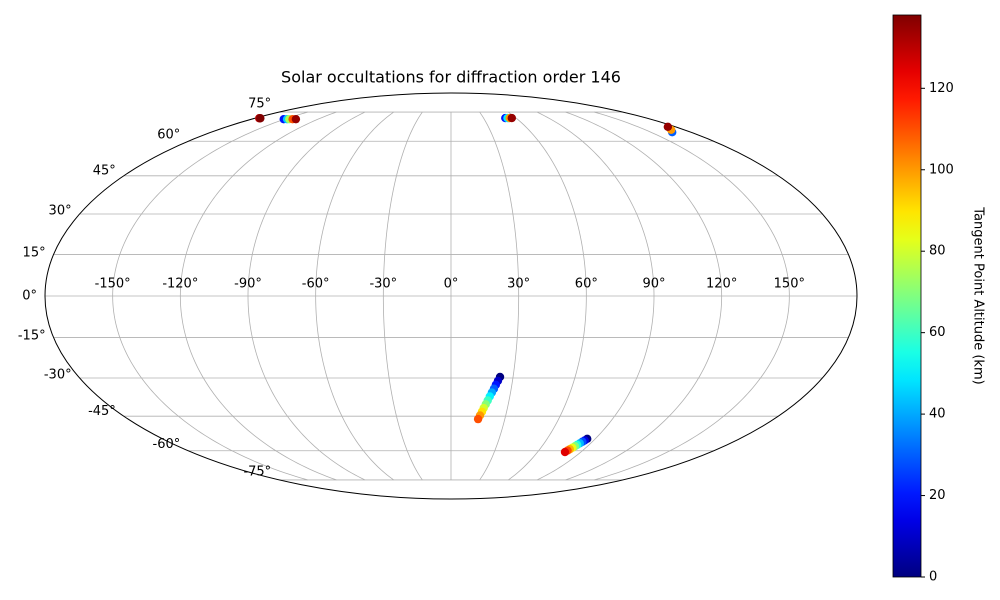 This screenshot has height=600, width=1000. I want to click on y-tick-label: 0°, so click(29, 296).